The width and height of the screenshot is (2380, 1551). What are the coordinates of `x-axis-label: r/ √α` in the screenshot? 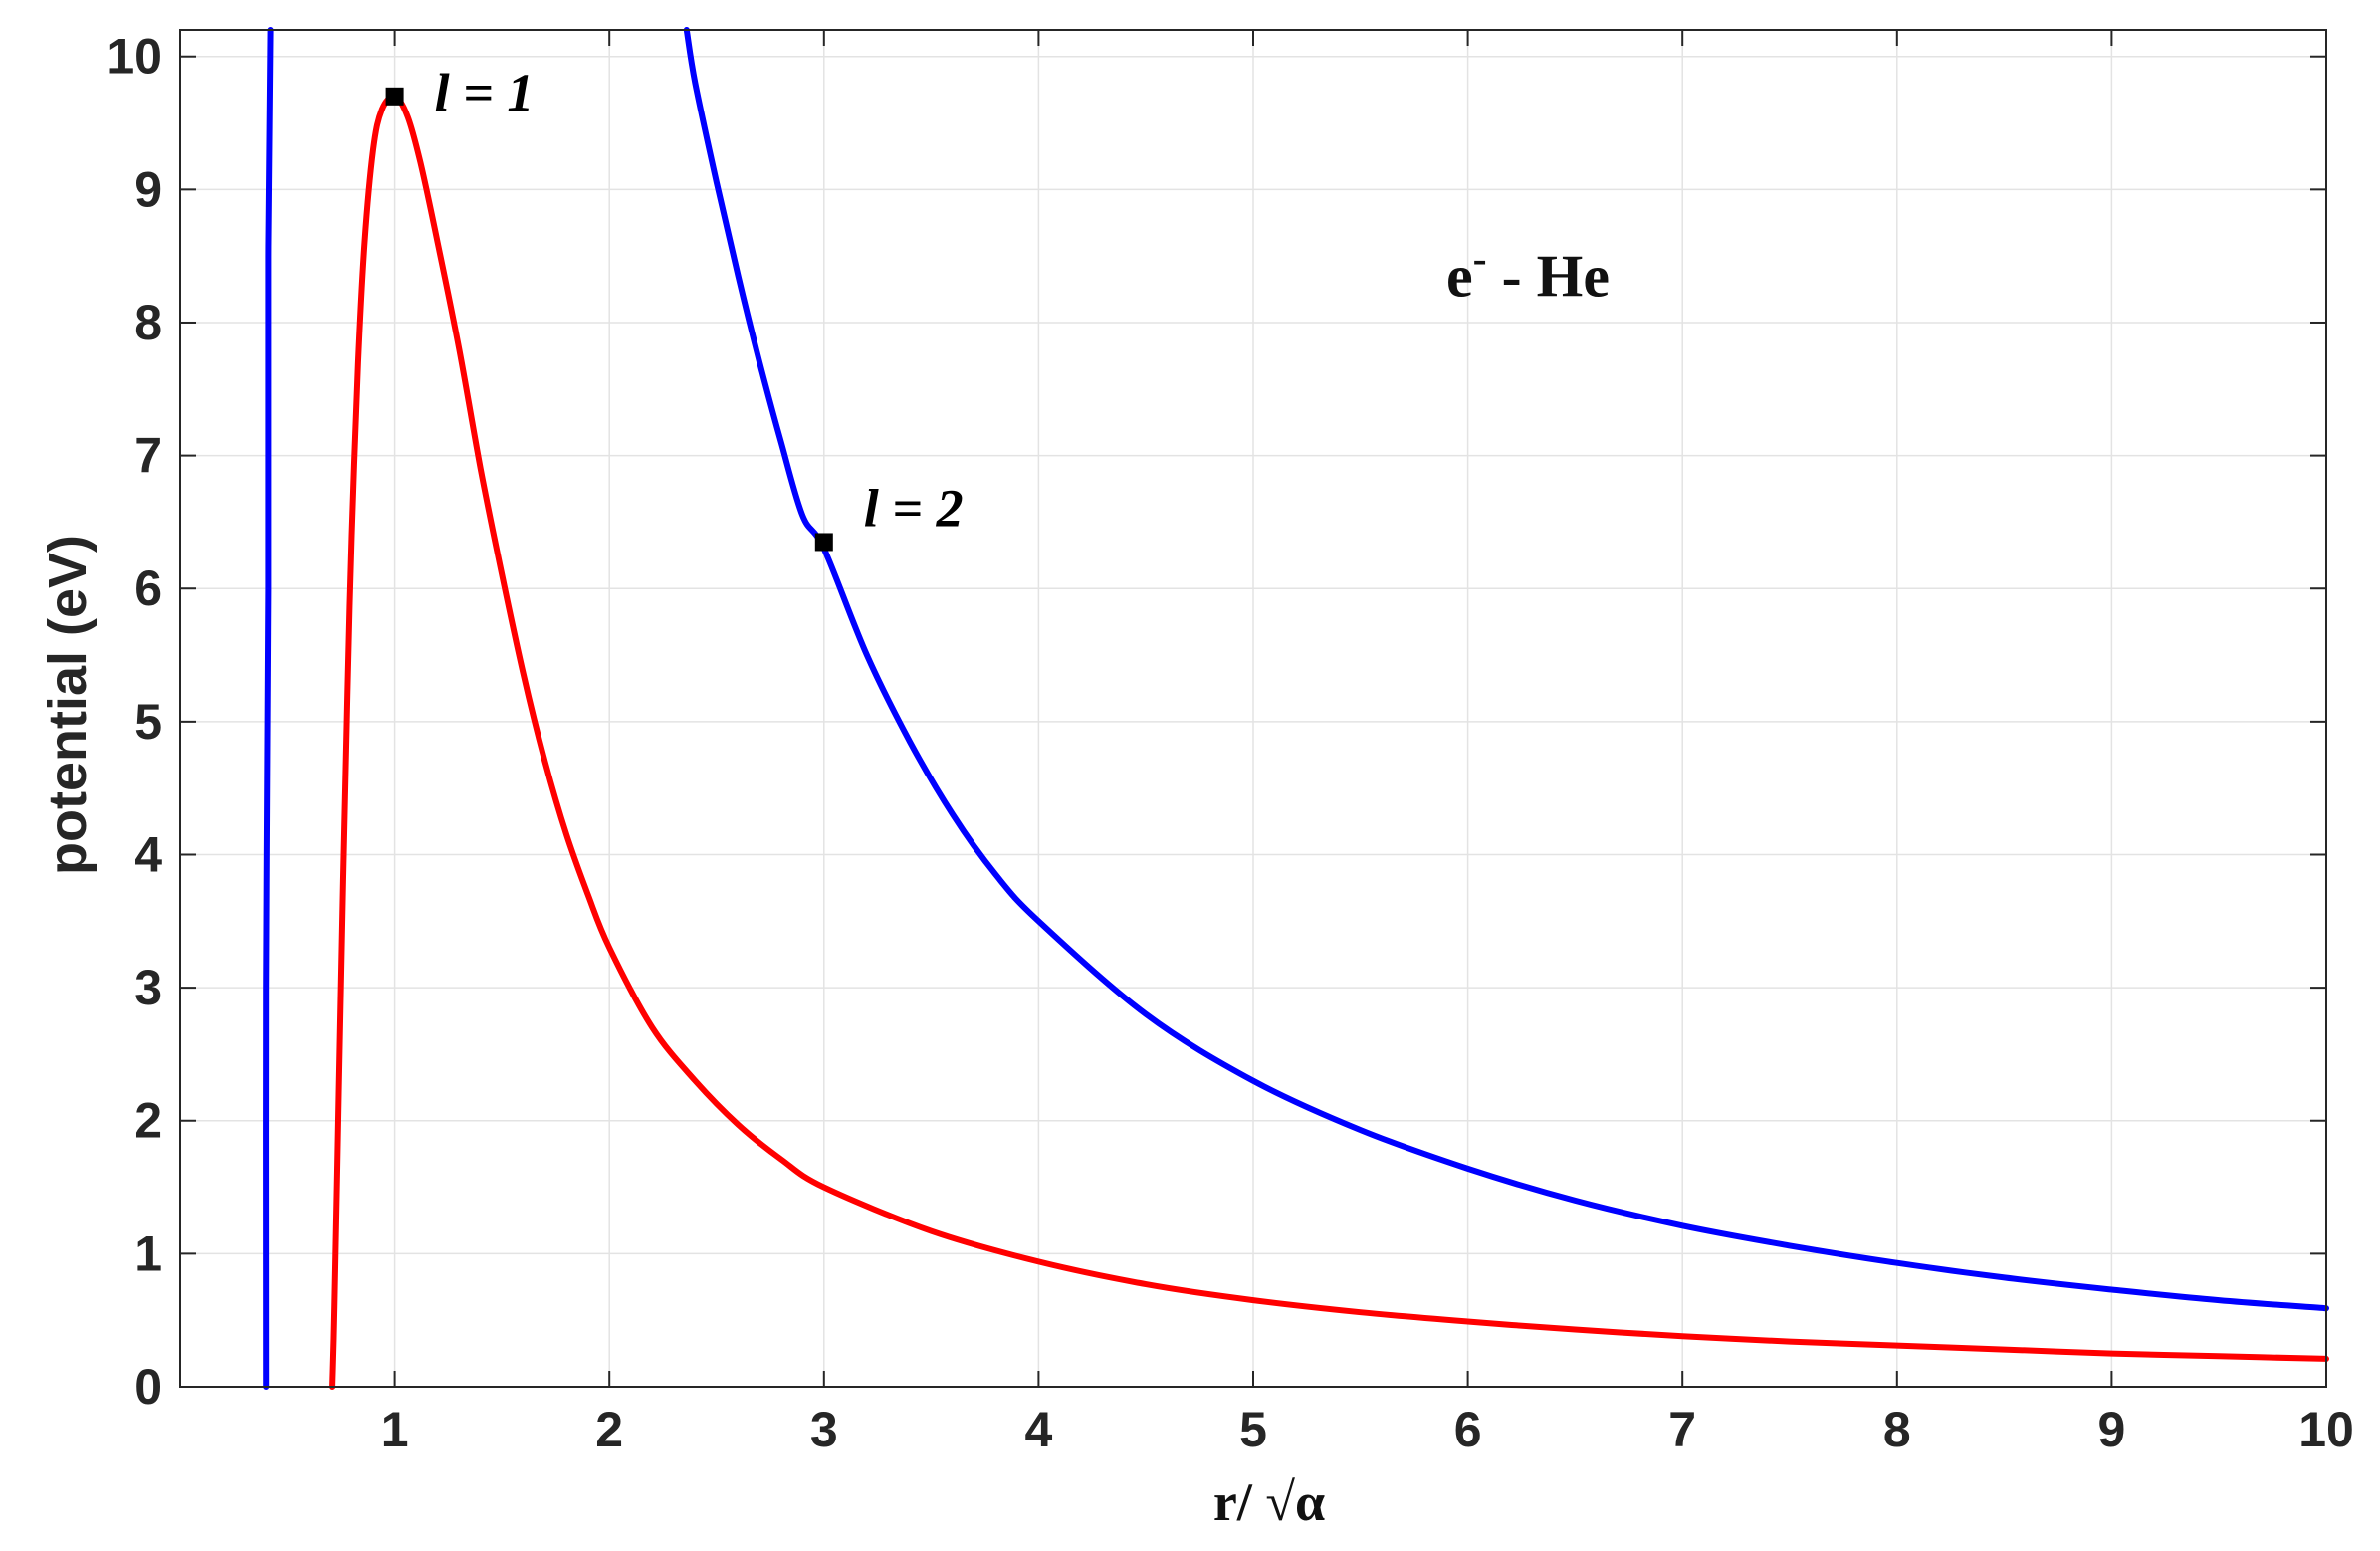 It's located at (1269, 1502).